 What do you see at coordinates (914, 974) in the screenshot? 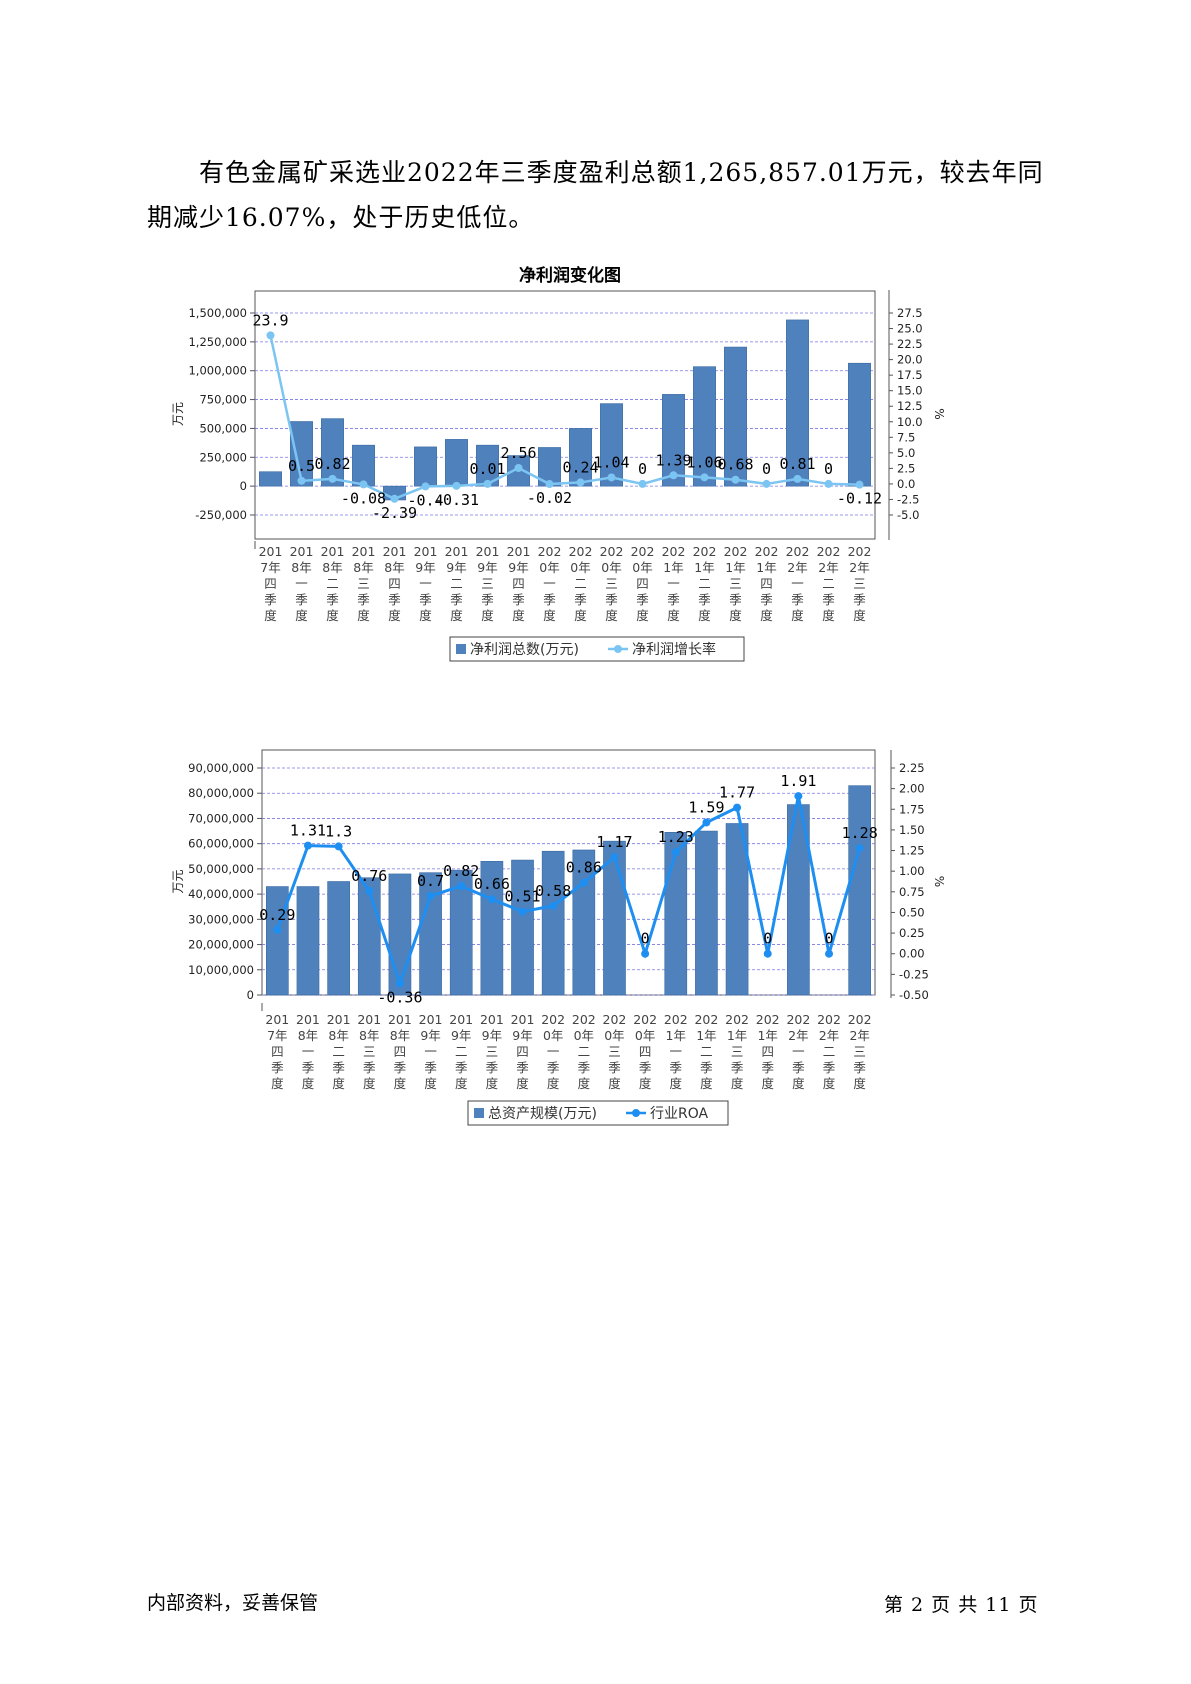
I see `y2-tick-label: -0.25` at bounding box center [914, 974].